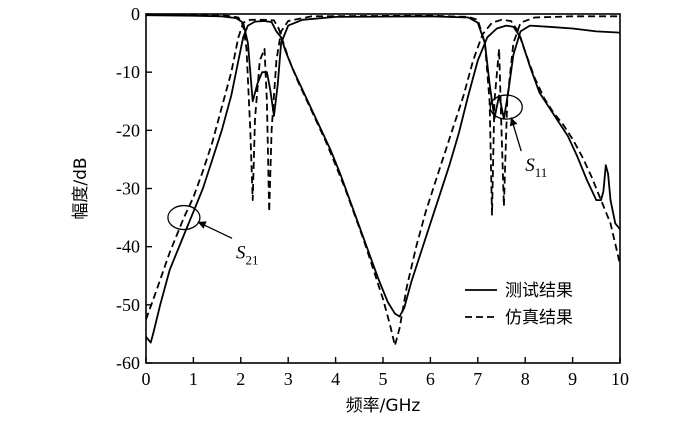 This screenshot has width=700, height=421. Describe the element at coordinates (539, 291) in the screenshot. I see `legend-label: 测试结果` at that location.